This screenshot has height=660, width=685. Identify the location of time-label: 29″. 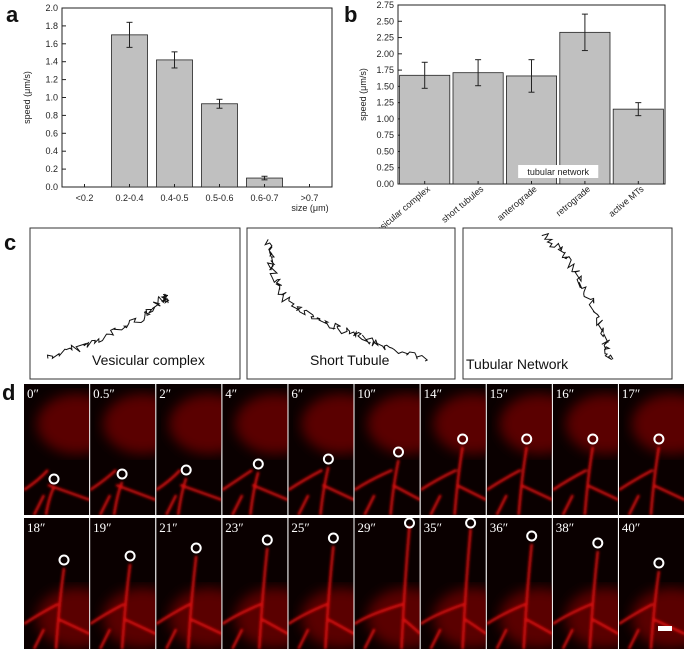
(367, 527).